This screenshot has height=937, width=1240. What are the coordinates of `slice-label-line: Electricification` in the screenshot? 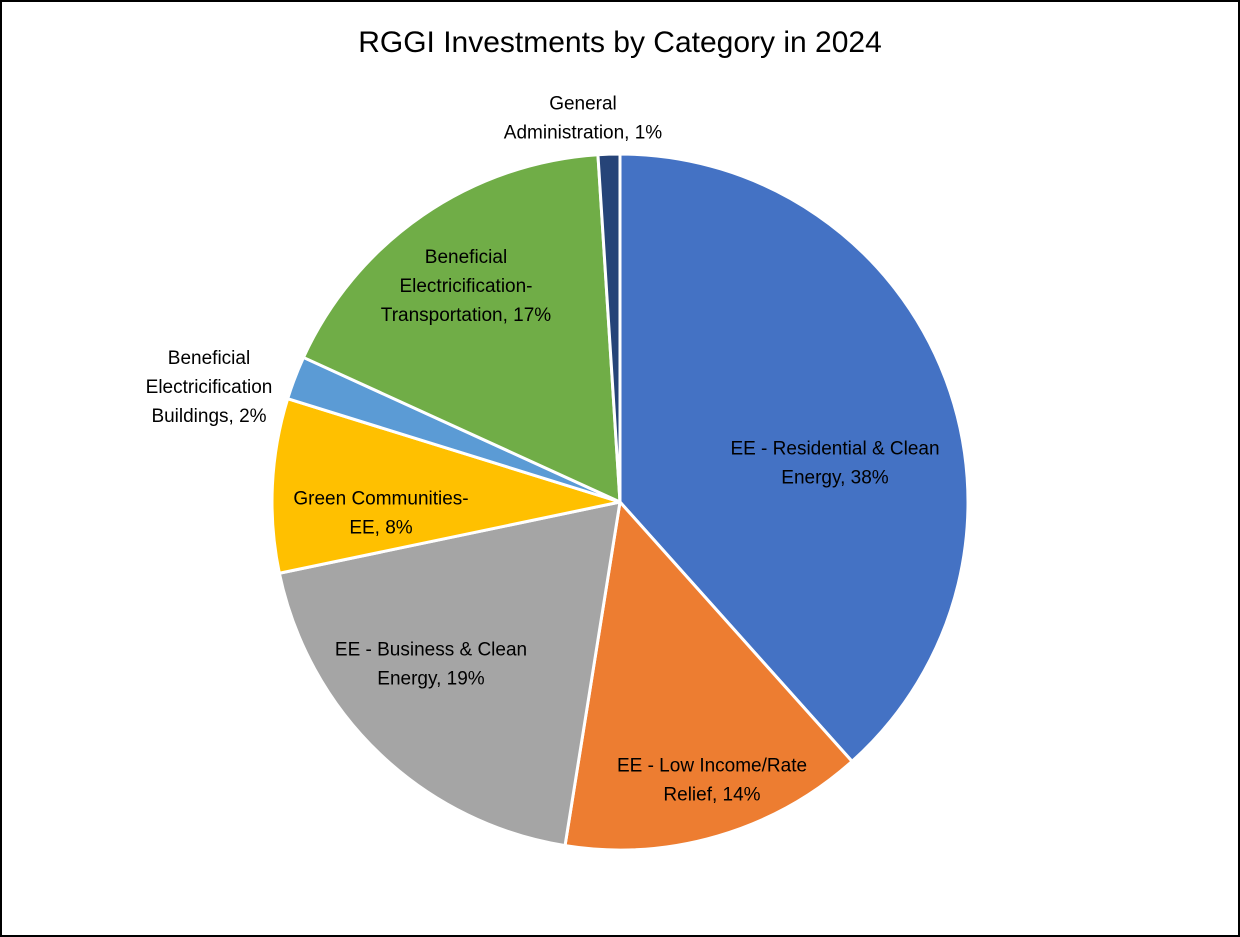 It's located at (209, 387).